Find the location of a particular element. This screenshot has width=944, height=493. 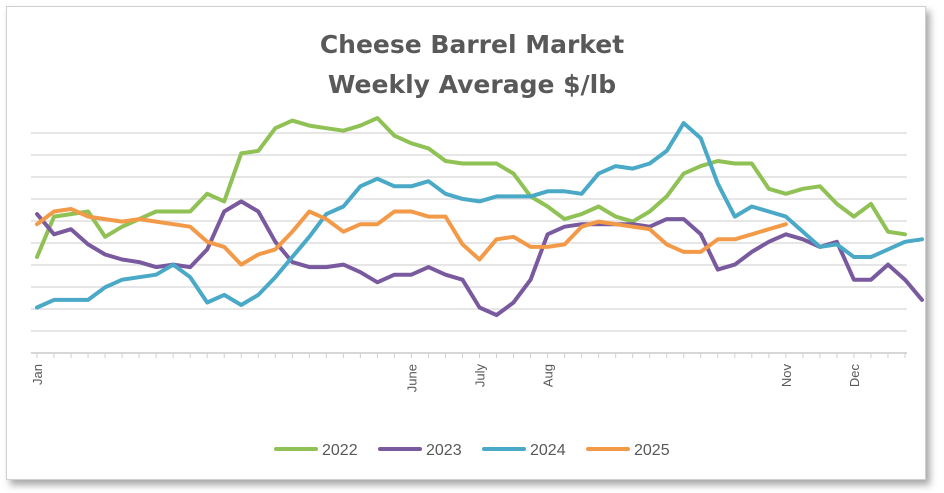

legend: 2022 2023 2024 2025 is located at coordinates (472, 450).